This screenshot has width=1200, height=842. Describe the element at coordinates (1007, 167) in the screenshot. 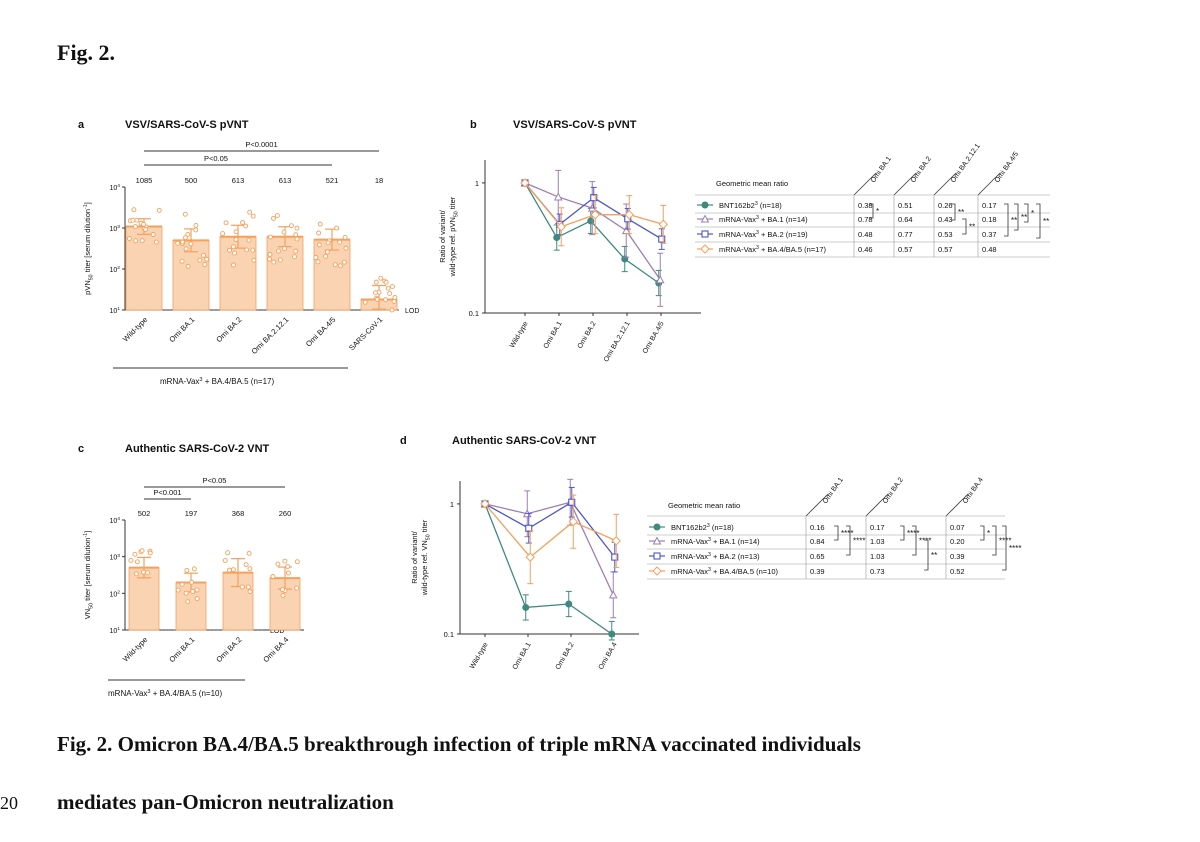

I see `column-header: Omi BA.4/5` at that location.